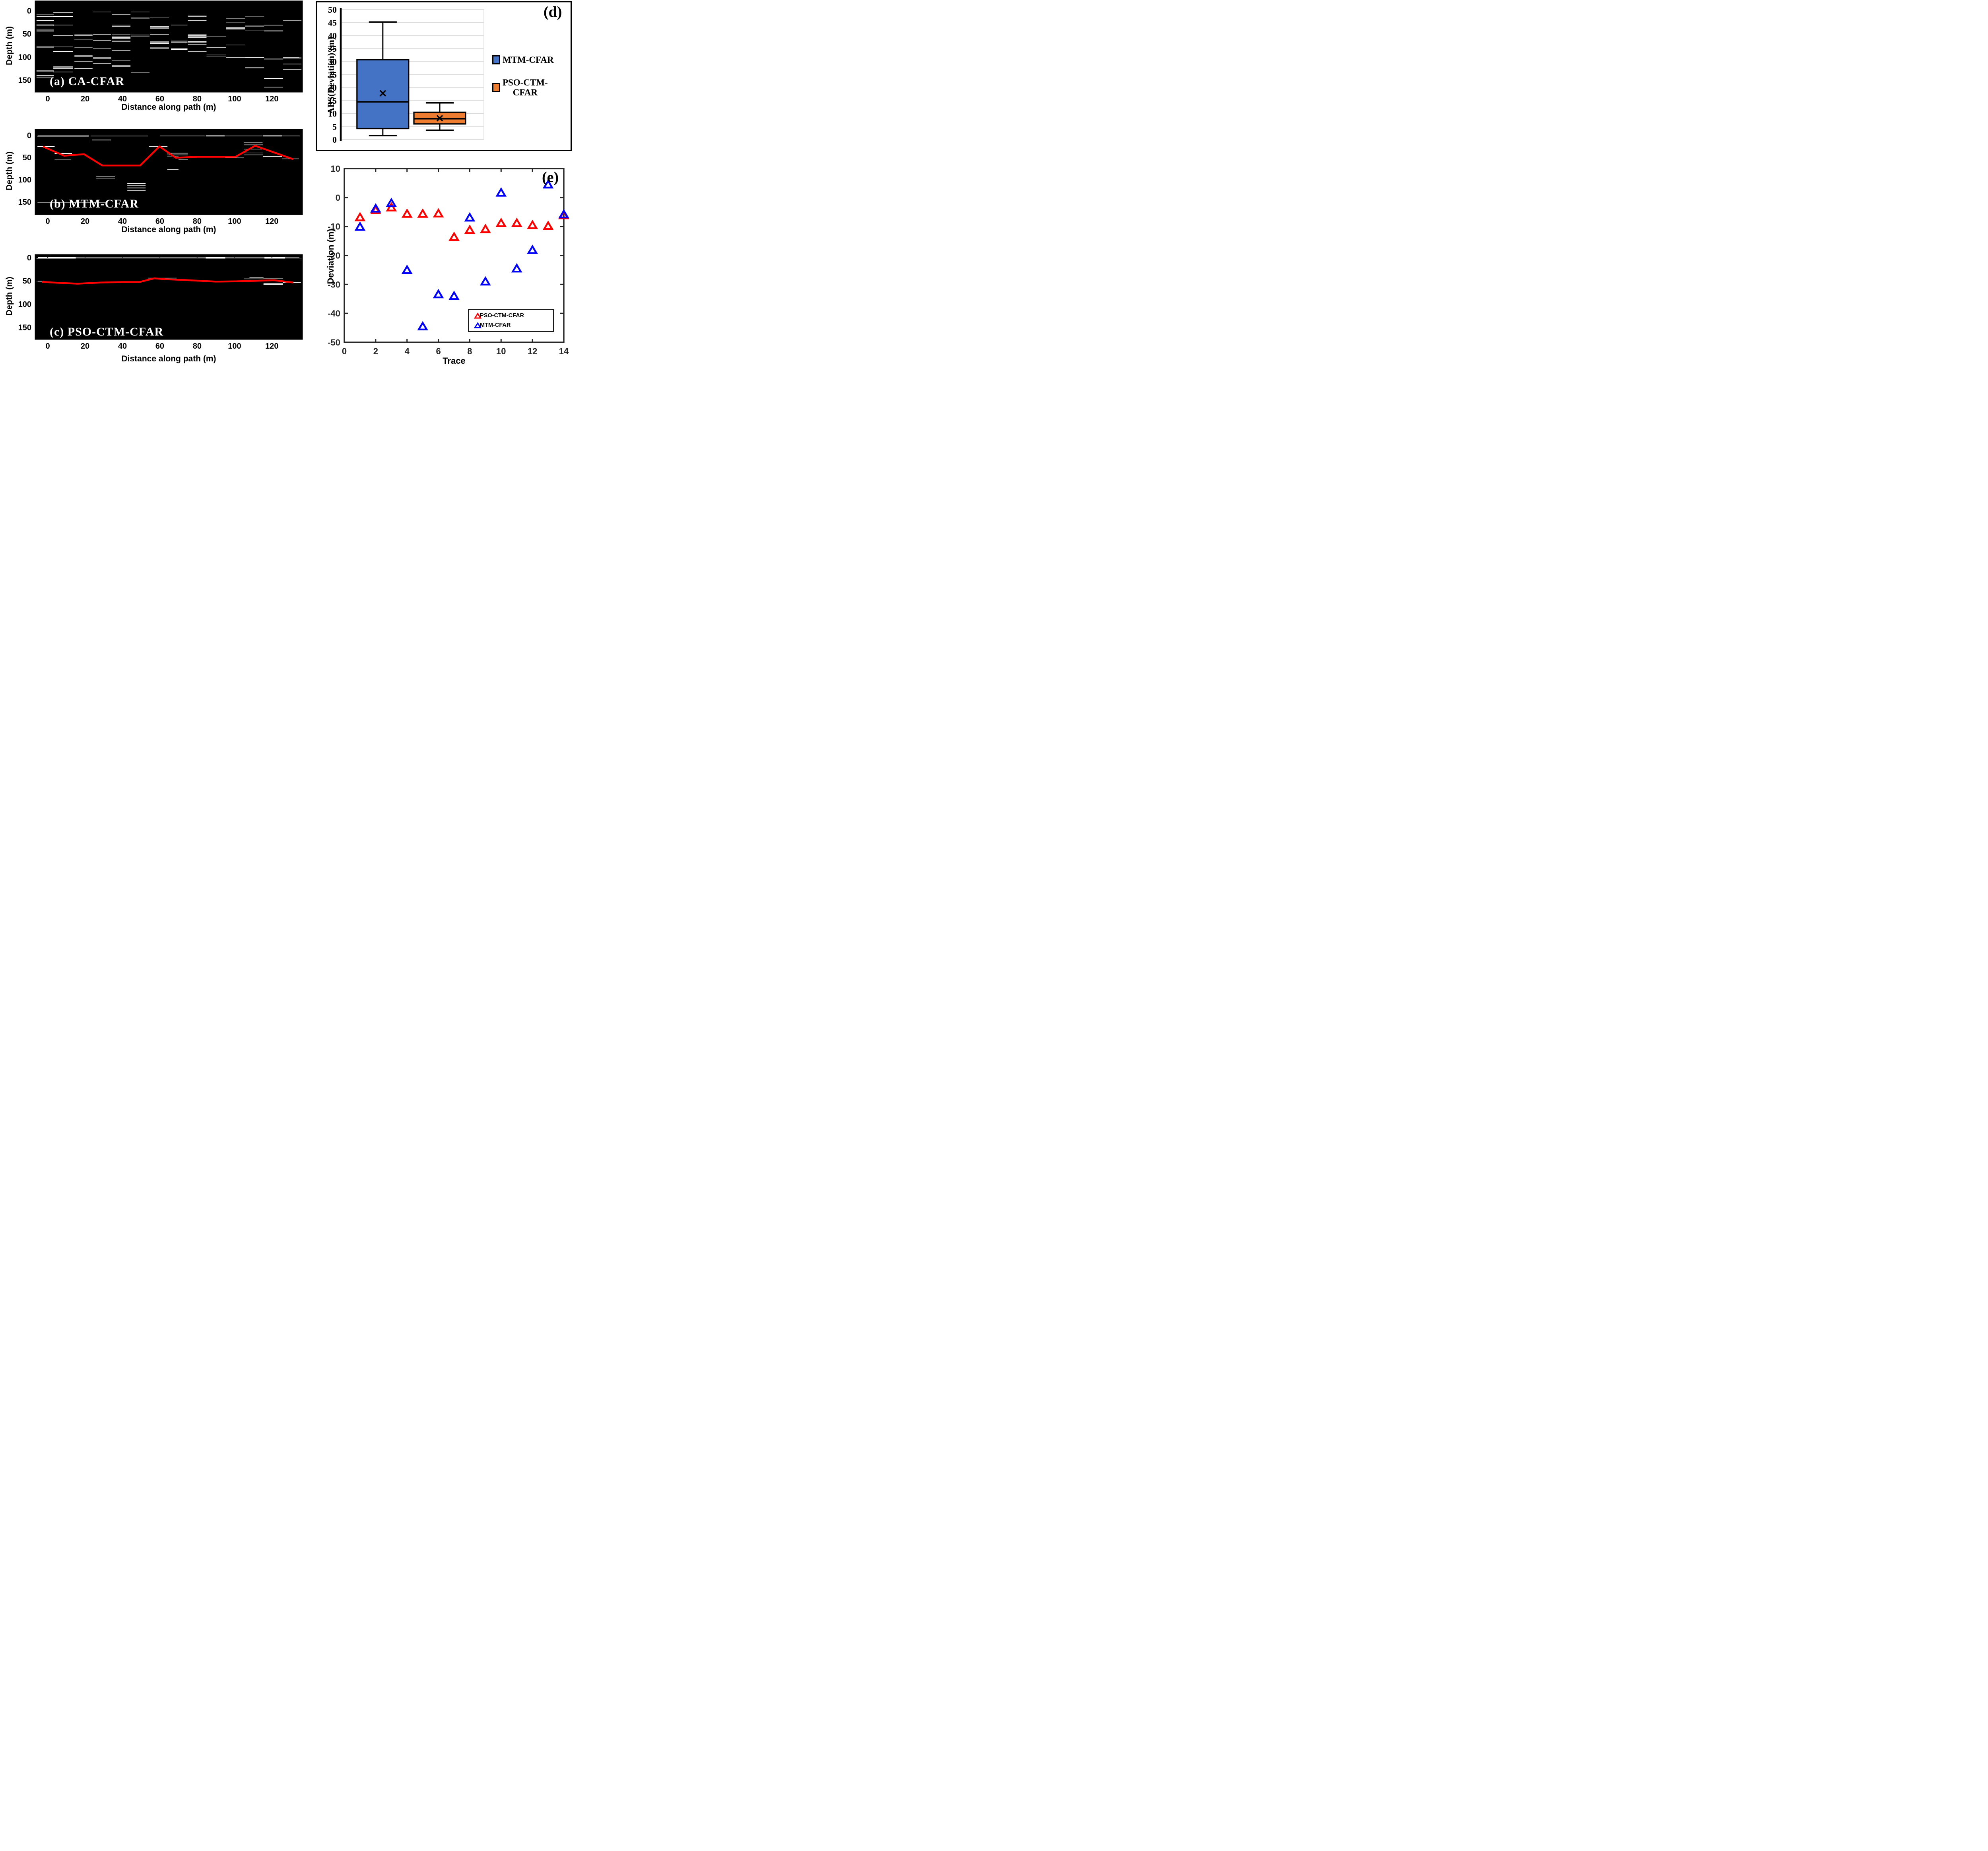 This screenshot has width=1988, height=1851. I want to click on svg-text: 35, so click(332, 49).